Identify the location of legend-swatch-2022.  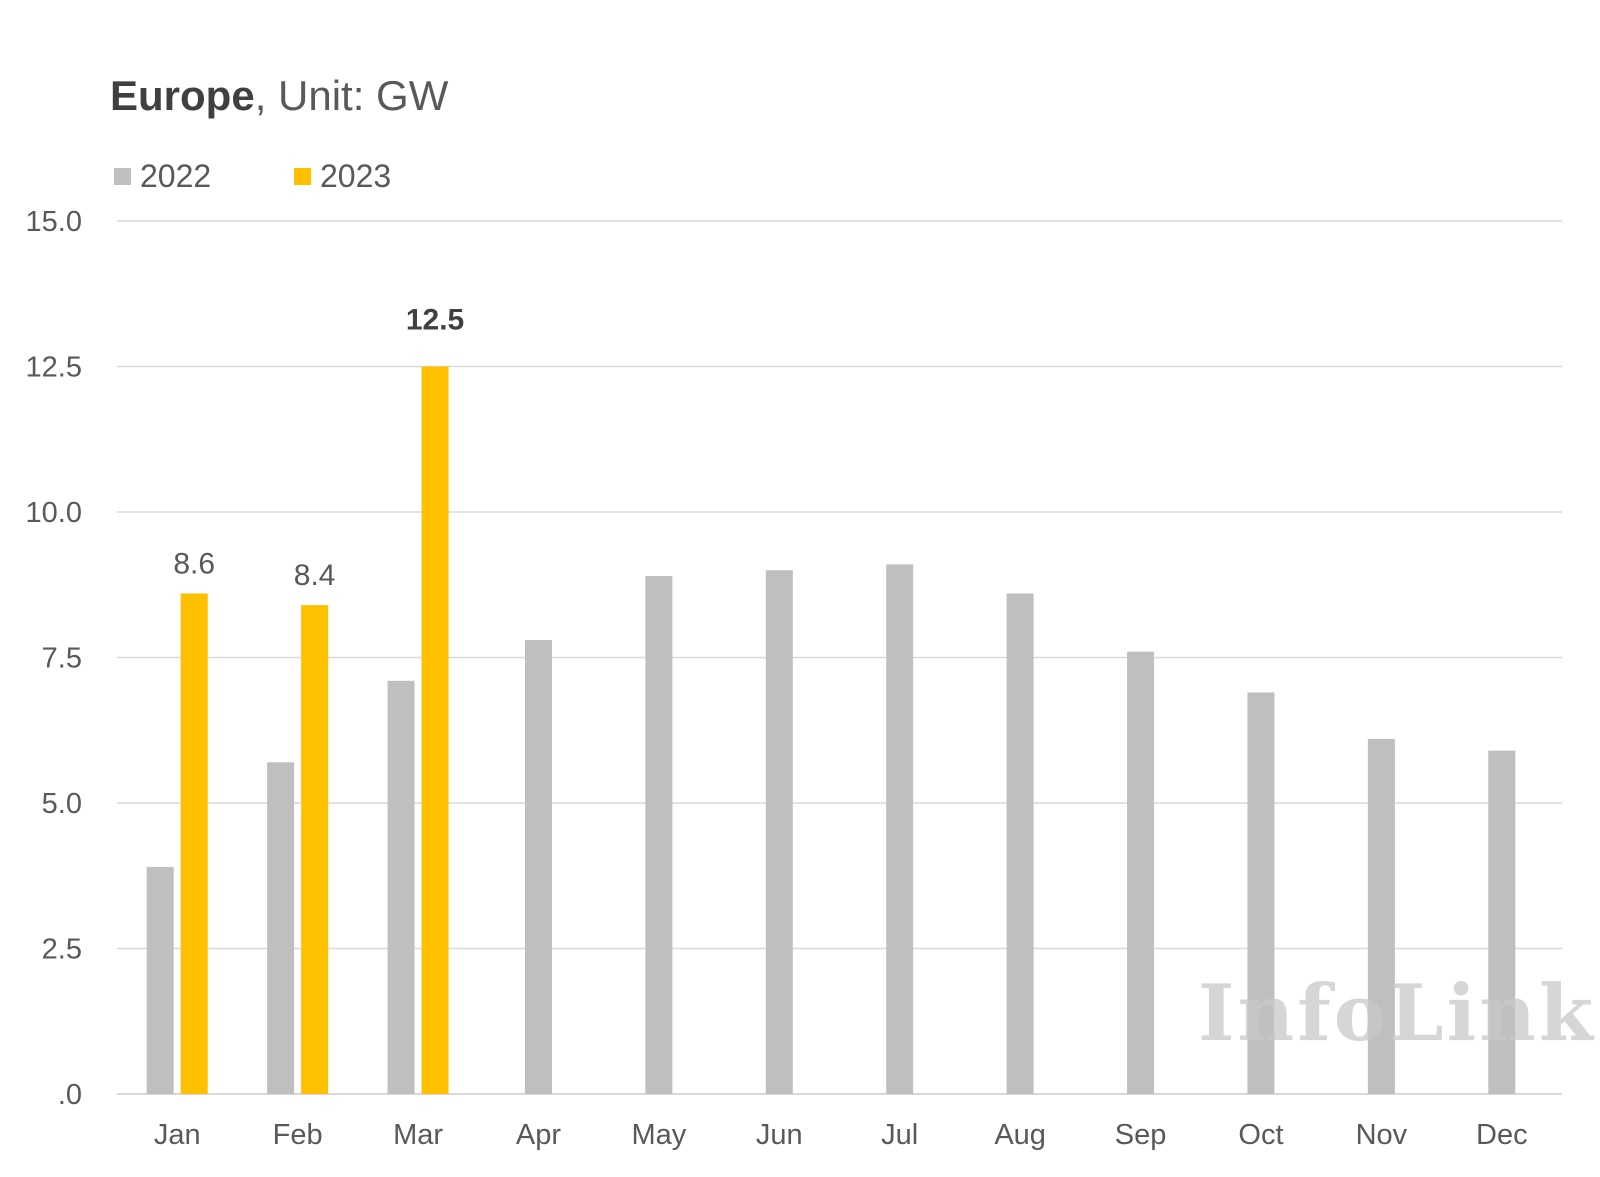
(122, 176).